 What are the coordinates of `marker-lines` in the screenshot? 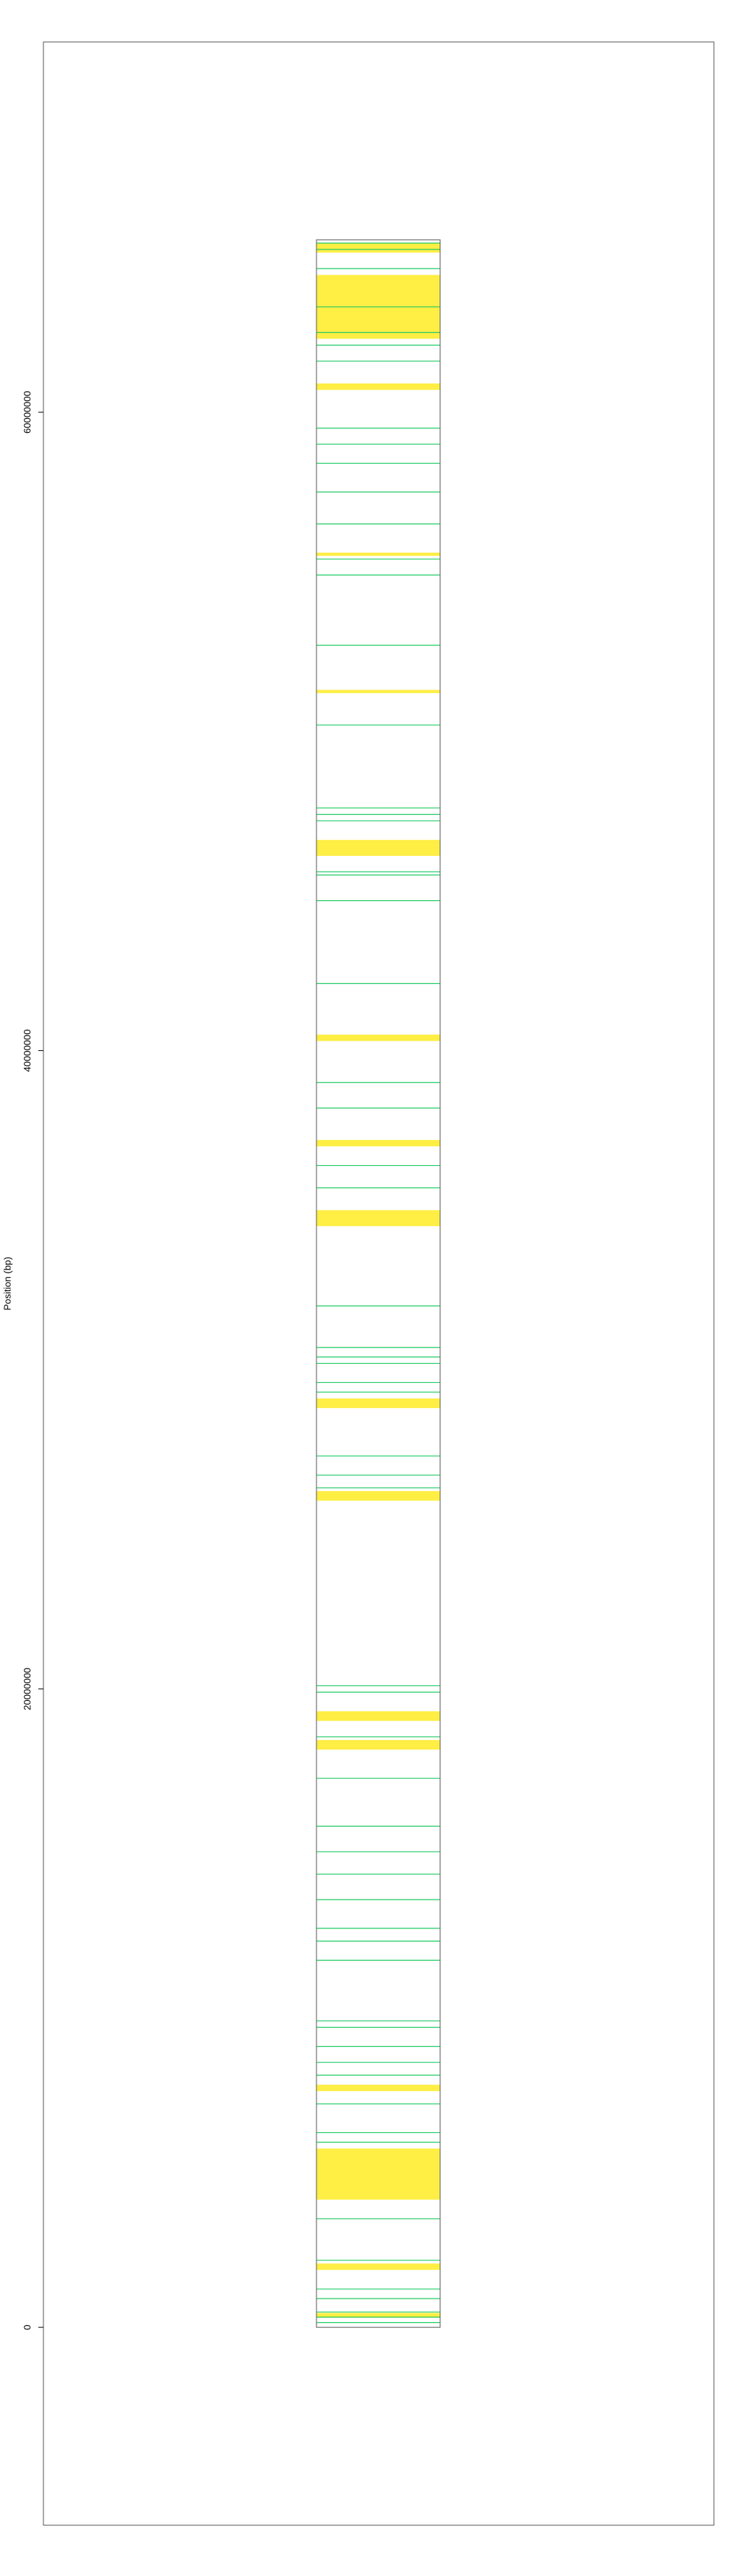 It's located at (378, 1283).